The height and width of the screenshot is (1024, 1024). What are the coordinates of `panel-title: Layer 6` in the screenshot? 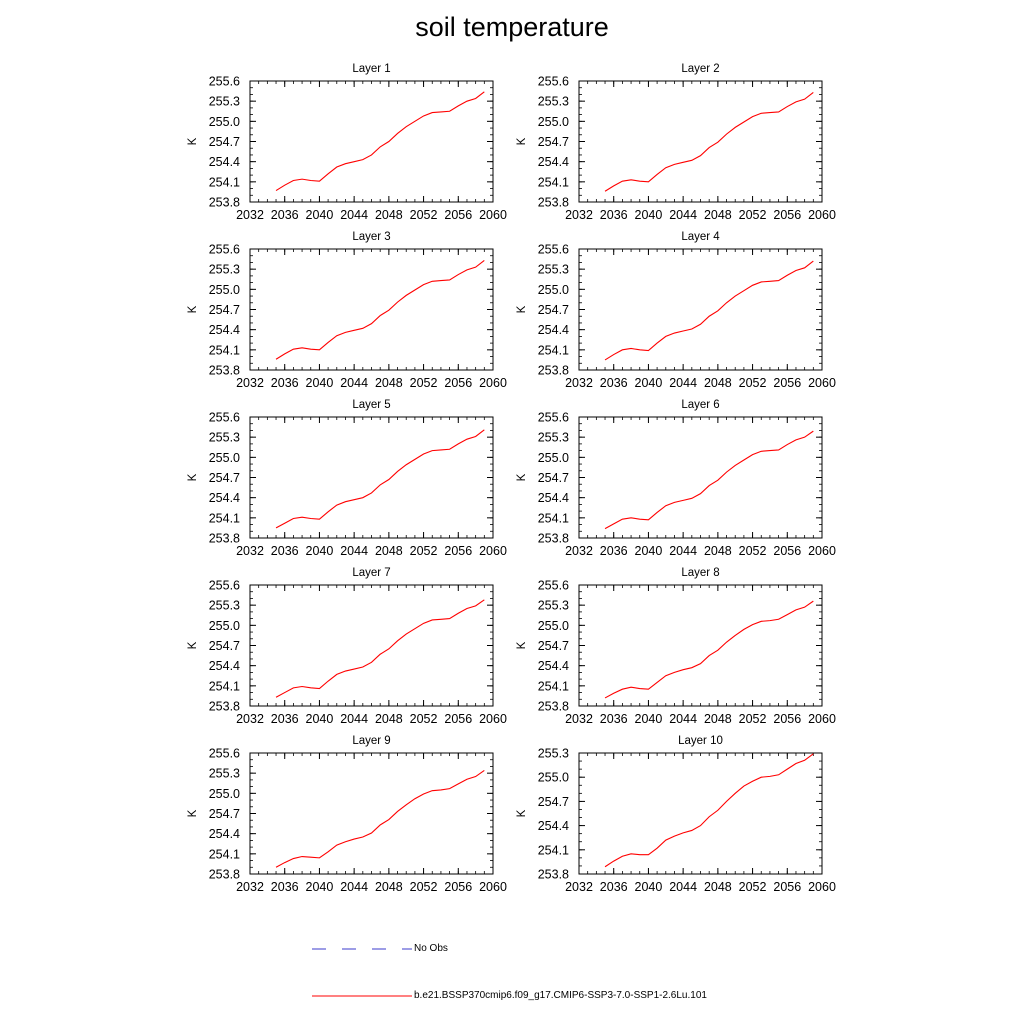 It's located at (700, 405).